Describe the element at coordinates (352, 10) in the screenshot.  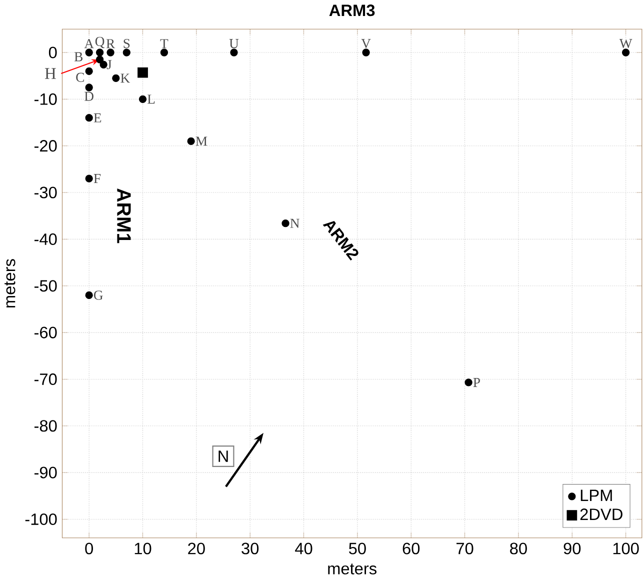
I see `chart-title: ARM3` at that location.